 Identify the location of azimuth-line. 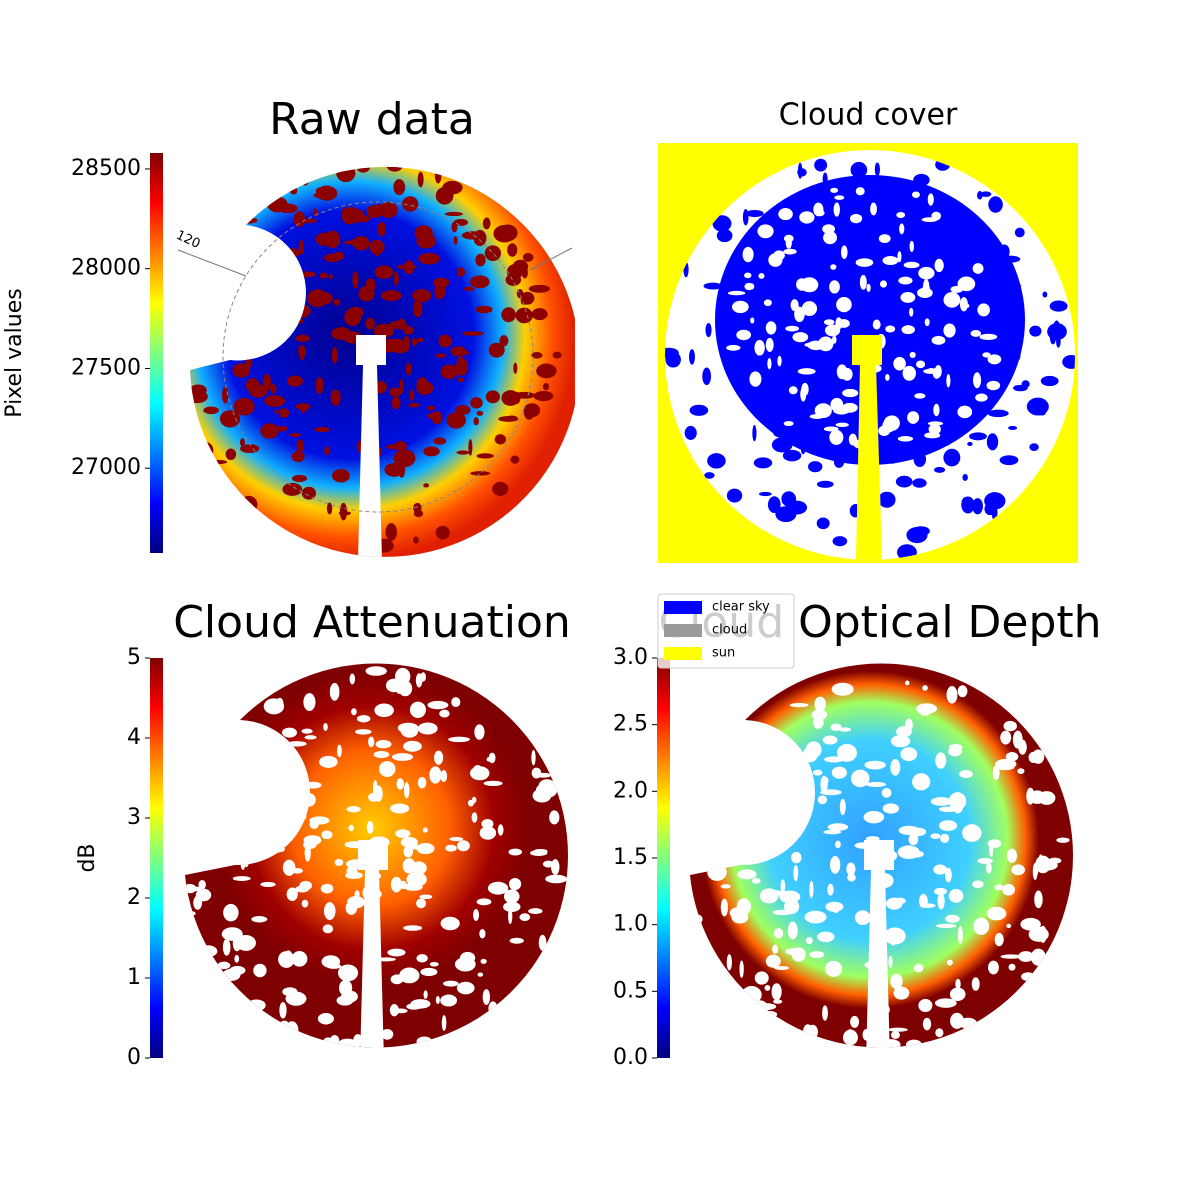
(212, 263).